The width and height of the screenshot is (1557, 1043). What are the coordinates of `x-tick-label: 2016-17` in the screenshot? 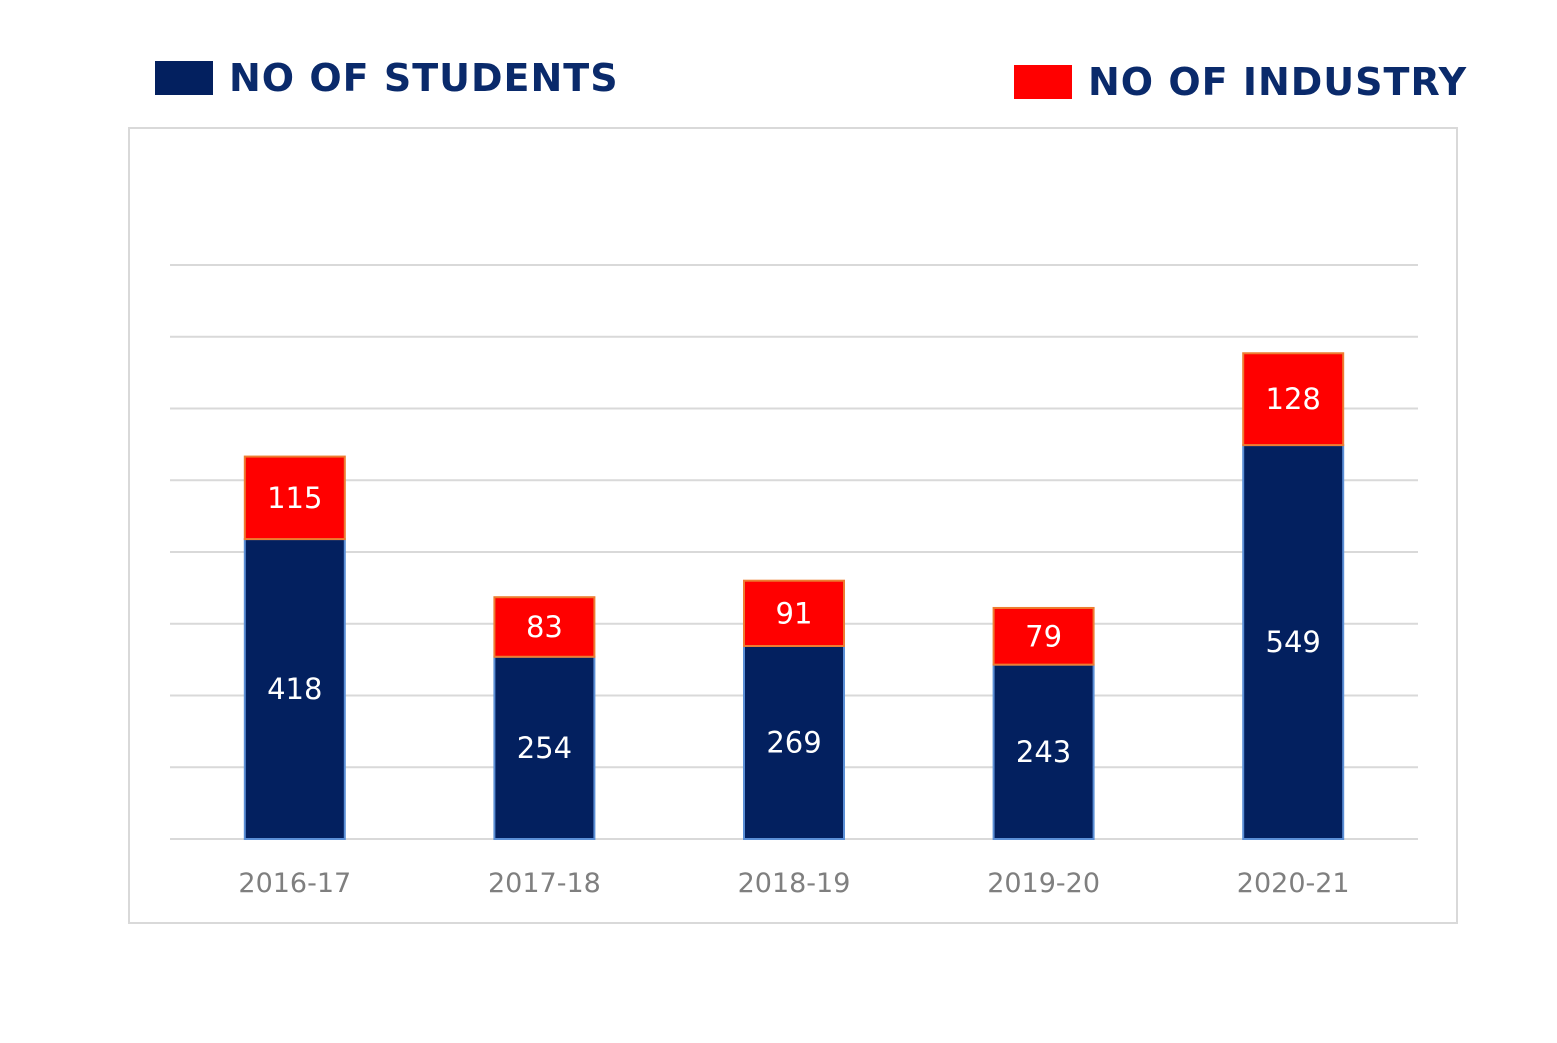 It's located at (294, 883).